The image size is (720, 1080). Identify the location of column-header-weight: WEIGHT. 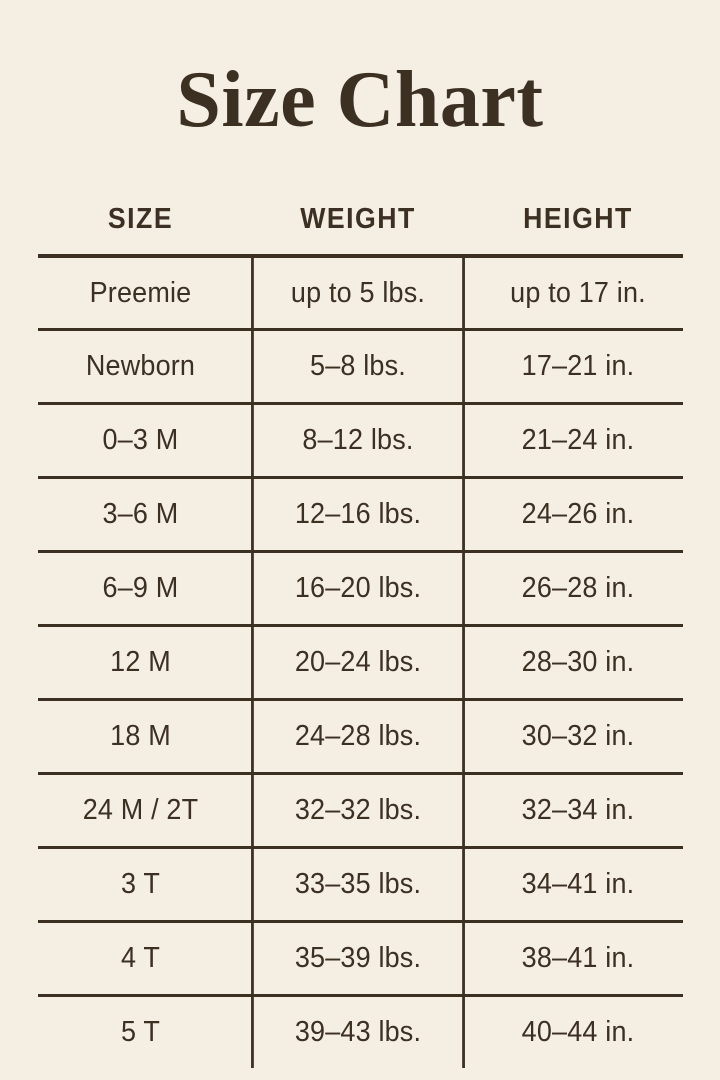
(358, 219).